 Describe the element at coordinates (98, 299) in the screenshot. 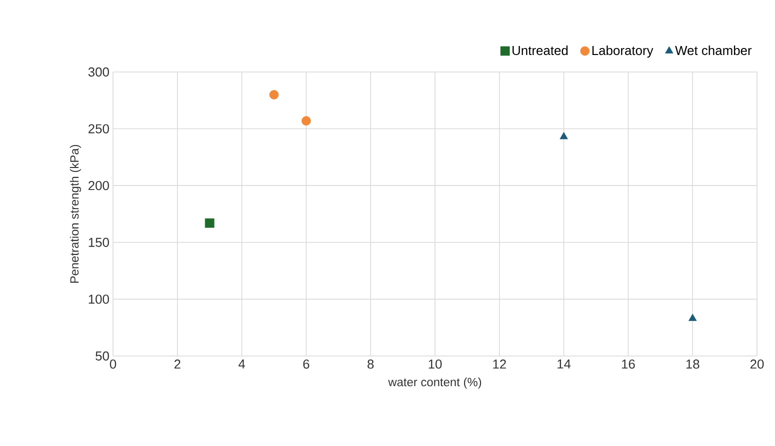

I see `y-tick-label: 100` at that location.